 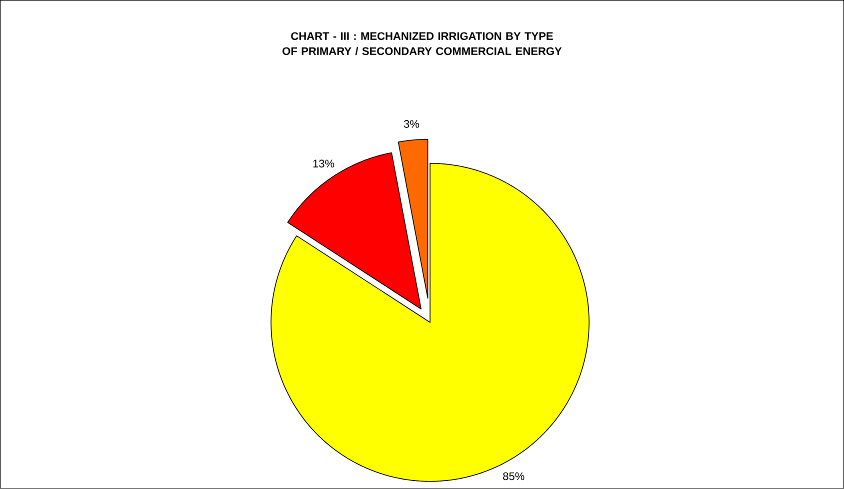 What do you see at coordinates (412, 124) in the screenshot?
I see `data-label: 3%` at bounding box center [412, 124].